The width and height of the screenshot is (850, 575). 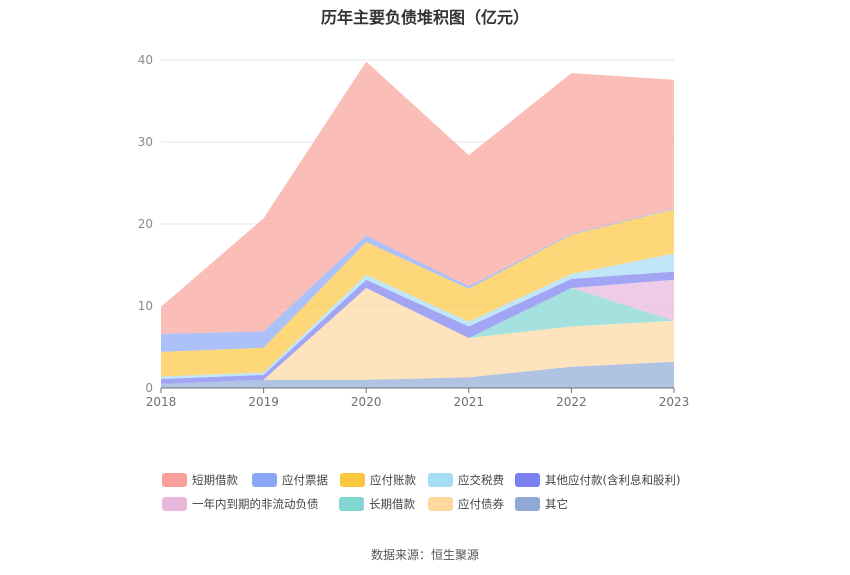 I want to click on legend-item: 应交税费, so click(x=466, y=480).